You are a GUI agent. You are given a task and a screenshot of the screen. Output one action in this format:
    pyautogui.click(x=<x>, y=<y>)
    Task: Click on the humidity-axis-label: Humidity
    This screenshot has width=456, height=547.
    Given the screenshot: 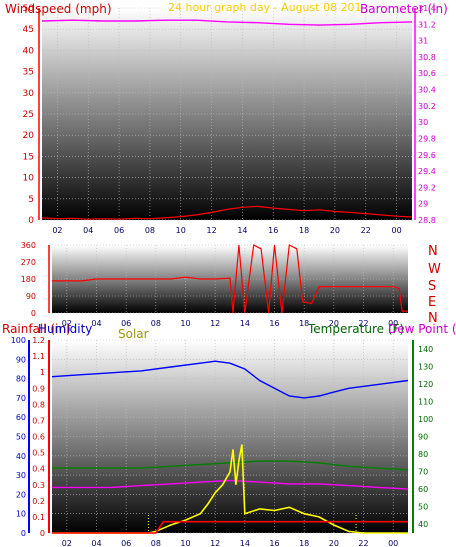 What is the action you would take?
    pyautogui.click(x=65, y=329)
    